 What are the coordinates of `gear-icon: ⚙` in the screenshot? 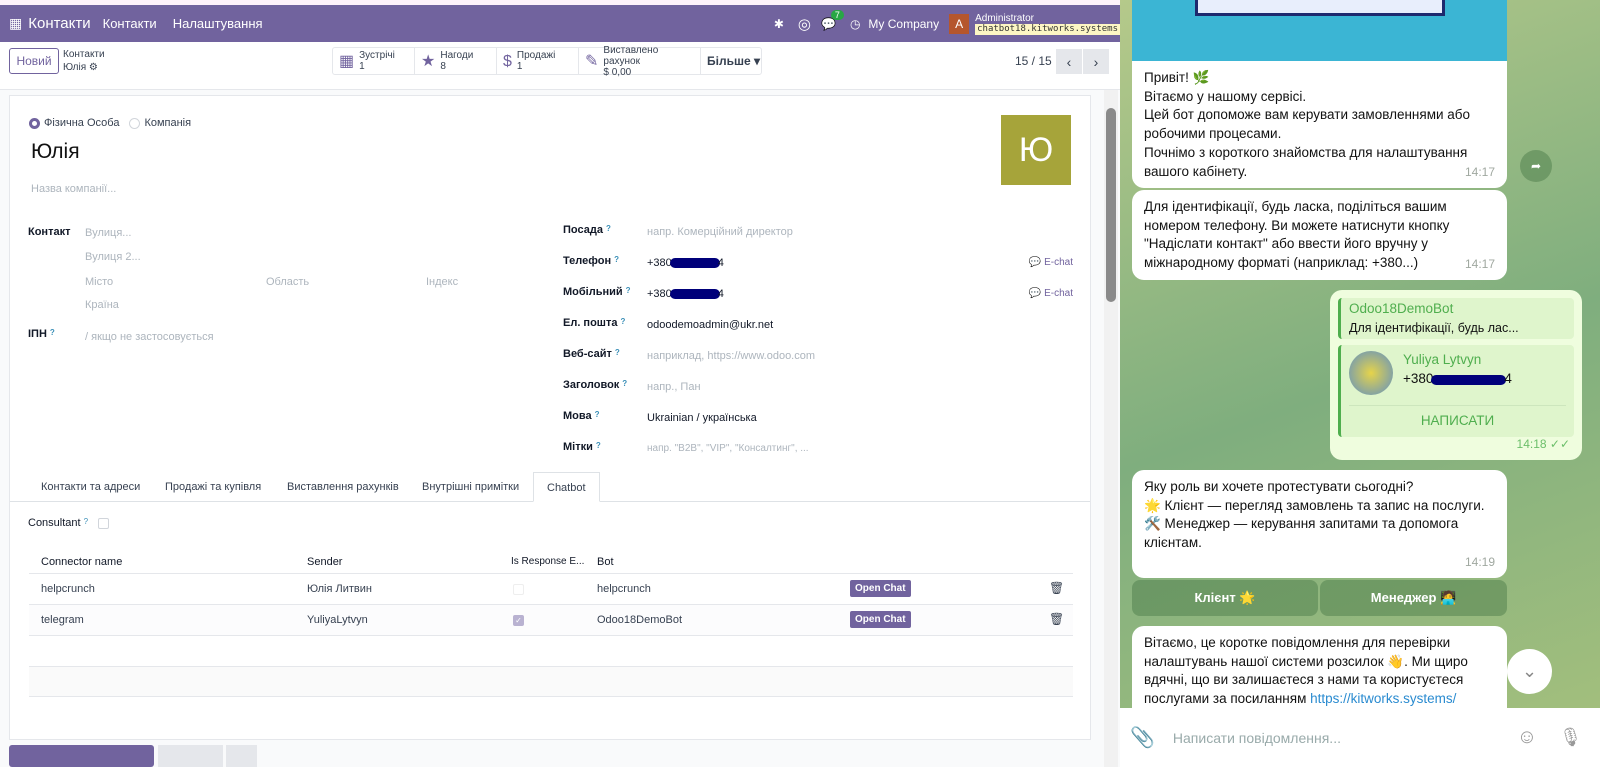 It's located at (93, 67).